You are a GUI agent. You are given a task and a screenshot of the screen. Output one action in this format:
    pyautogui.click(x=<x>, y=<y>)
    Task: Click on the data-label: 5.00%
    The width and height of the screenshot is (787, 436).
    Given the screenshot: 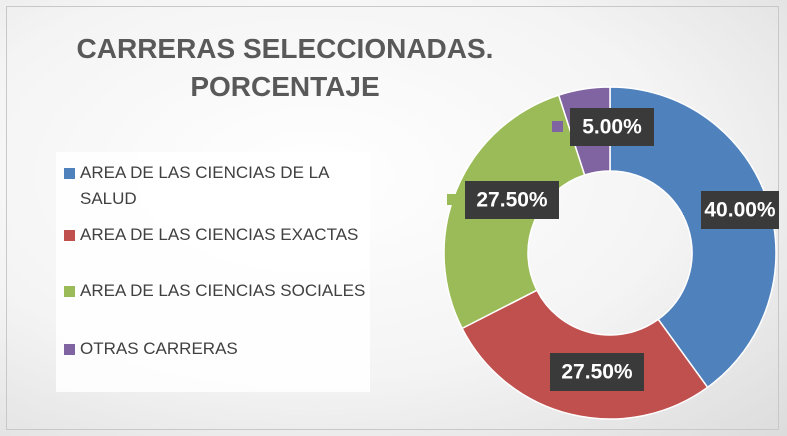 What is the action you would take?
    pyautogui.click(x=612, y=127)
    